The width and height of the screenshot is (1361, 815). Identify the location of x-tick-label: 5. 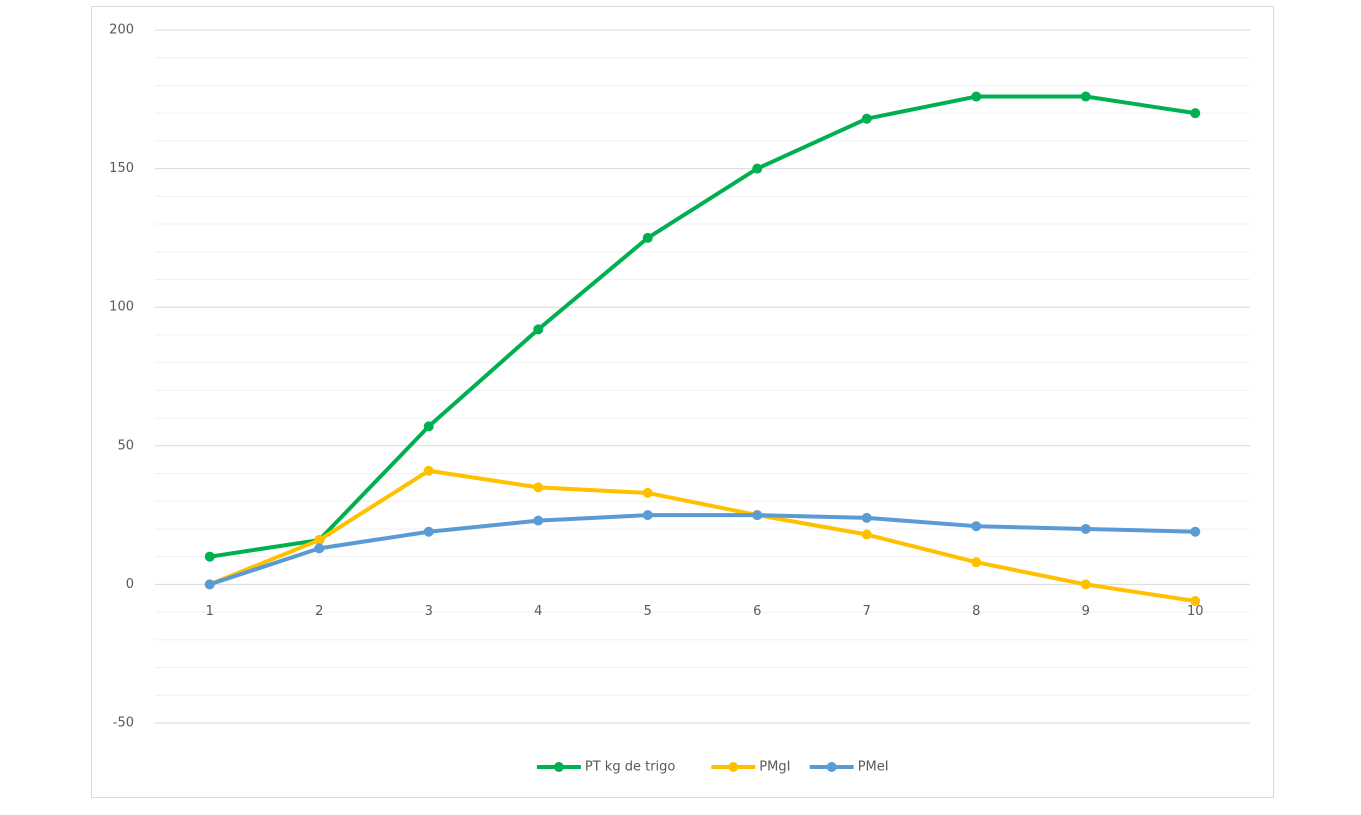
(648, 611).